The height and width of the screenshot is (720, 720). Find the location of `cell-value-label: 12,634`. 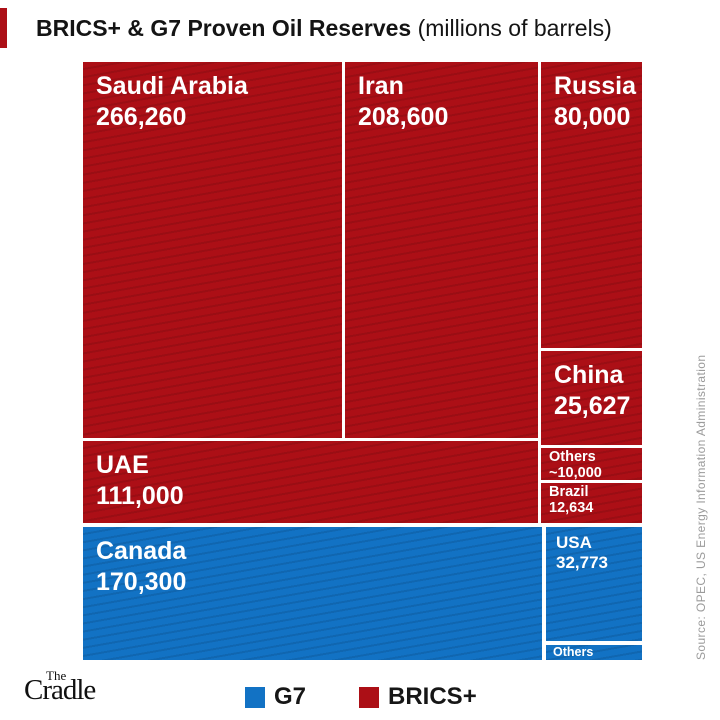

cell-value-label: 12,634 is located at coordinates (571, 507).